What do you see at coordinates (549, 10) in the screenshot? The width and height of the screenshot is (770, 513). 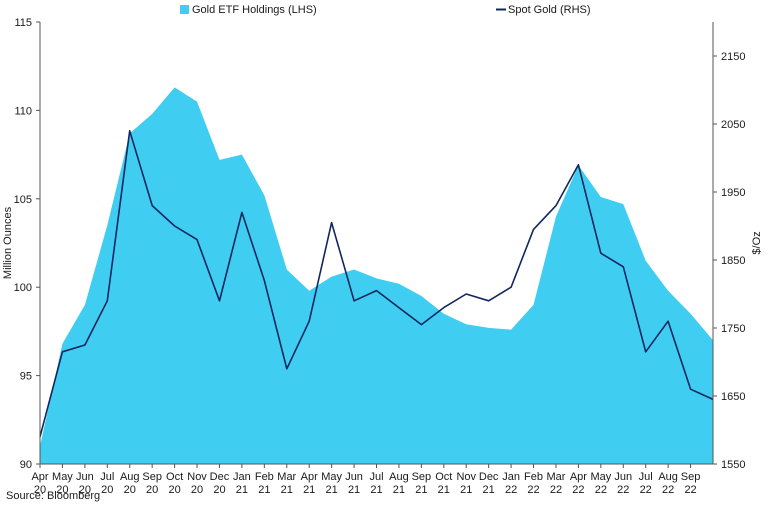 I see `legend-label-spot-gold: Spot Gold (RHS)` at bounding box center [549, 10].